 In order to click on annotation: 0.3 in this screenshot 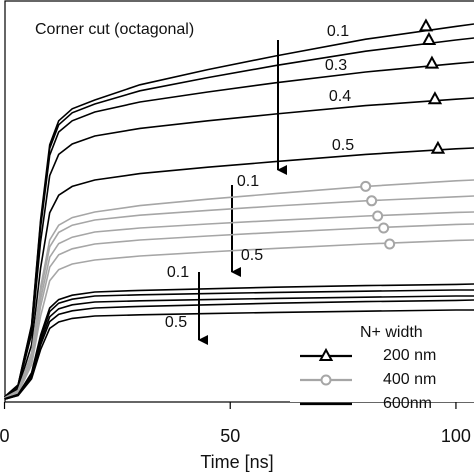, I will do `click(336, 65)`.